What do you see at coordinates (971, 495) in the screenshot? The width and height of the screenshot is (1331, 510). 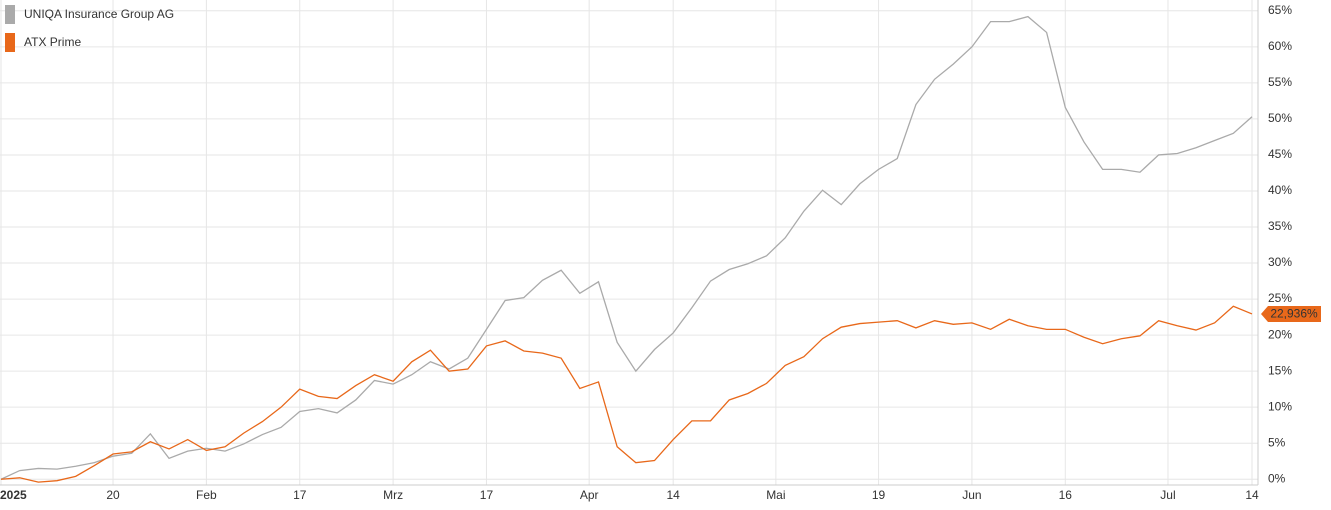 I see `x-tick-label: Jun` at bounding box center [971, 495].